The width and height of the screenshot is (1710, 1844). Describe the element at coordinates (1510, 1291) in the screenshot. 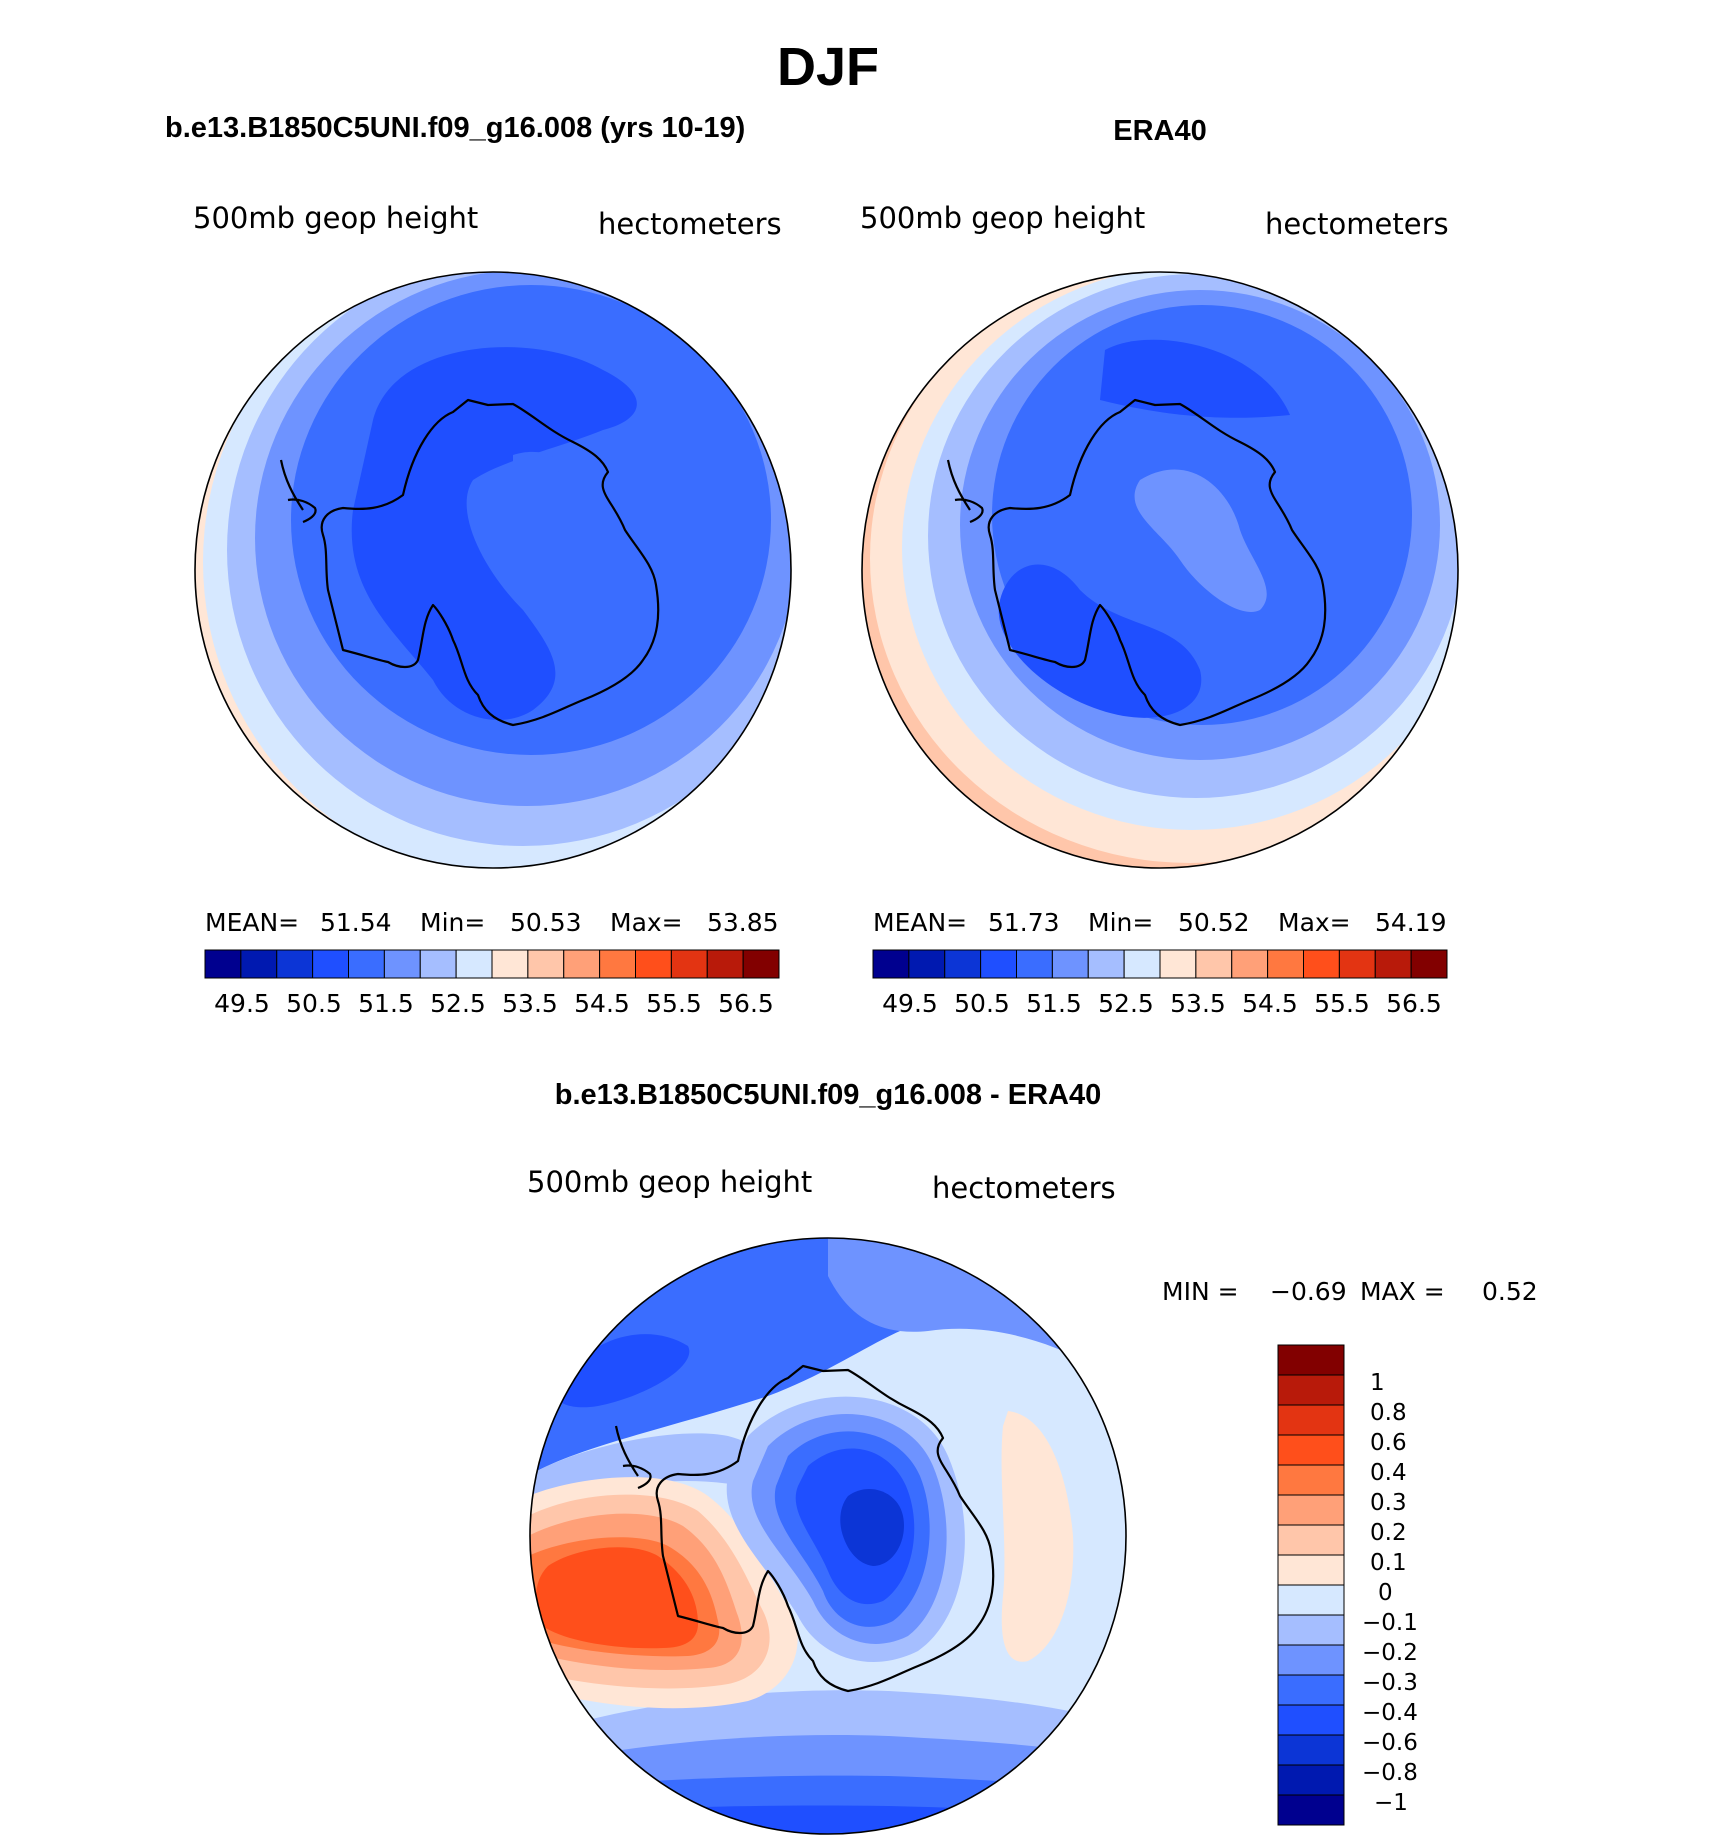

I see `max-value: 0.52` at that location.